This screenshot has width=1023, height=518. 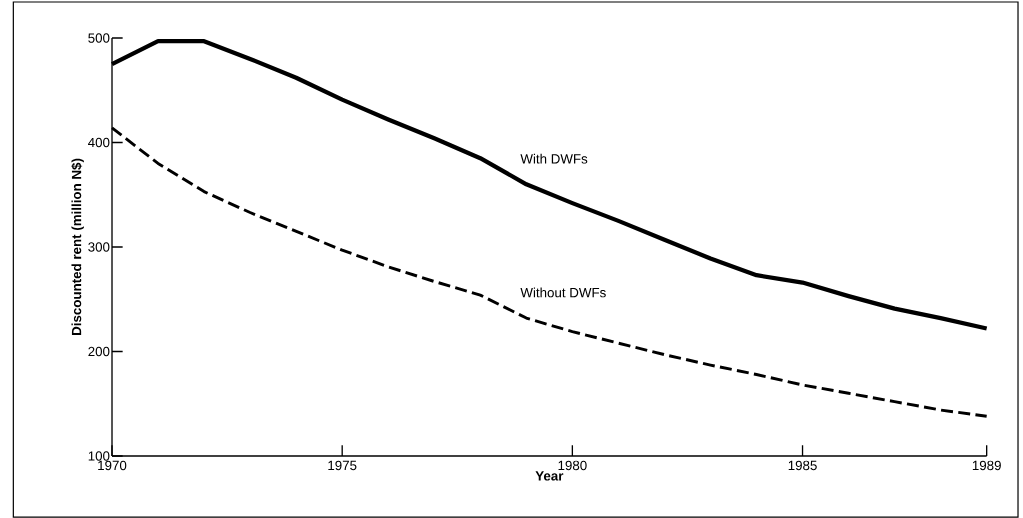 What do you see at coordinates (986, 465) in the screenshot?
I see `x-tick-label: 1989` at bounding box center [986, 465].